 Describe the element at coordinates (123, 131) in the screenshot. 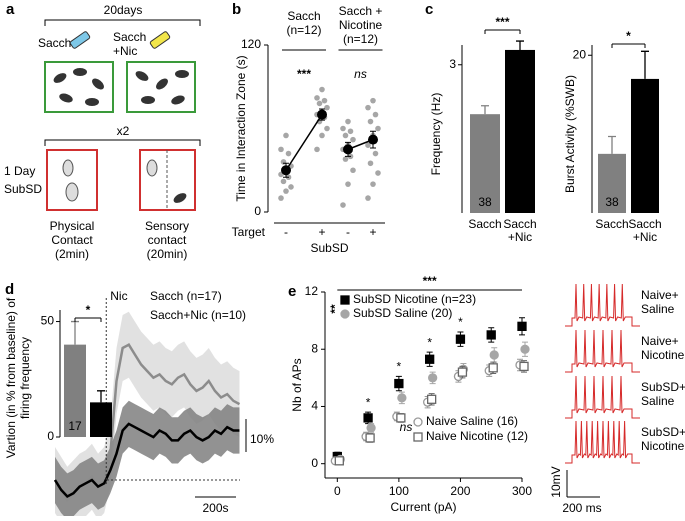

I see `repeat: x2` at that location.